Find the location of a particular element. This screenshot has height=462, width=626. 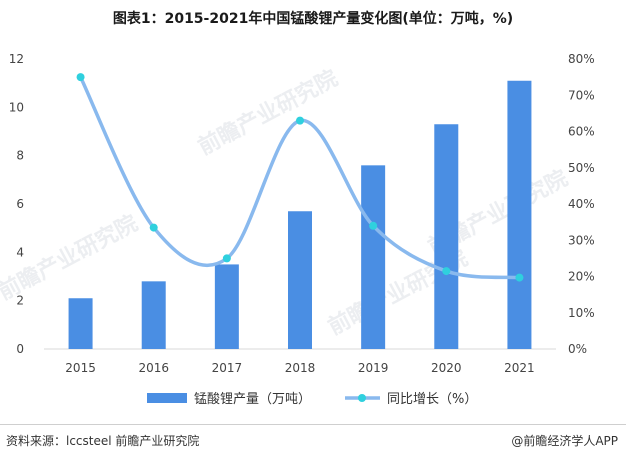

y-right-tick-label: 80% is located at coordinates (581, 59).